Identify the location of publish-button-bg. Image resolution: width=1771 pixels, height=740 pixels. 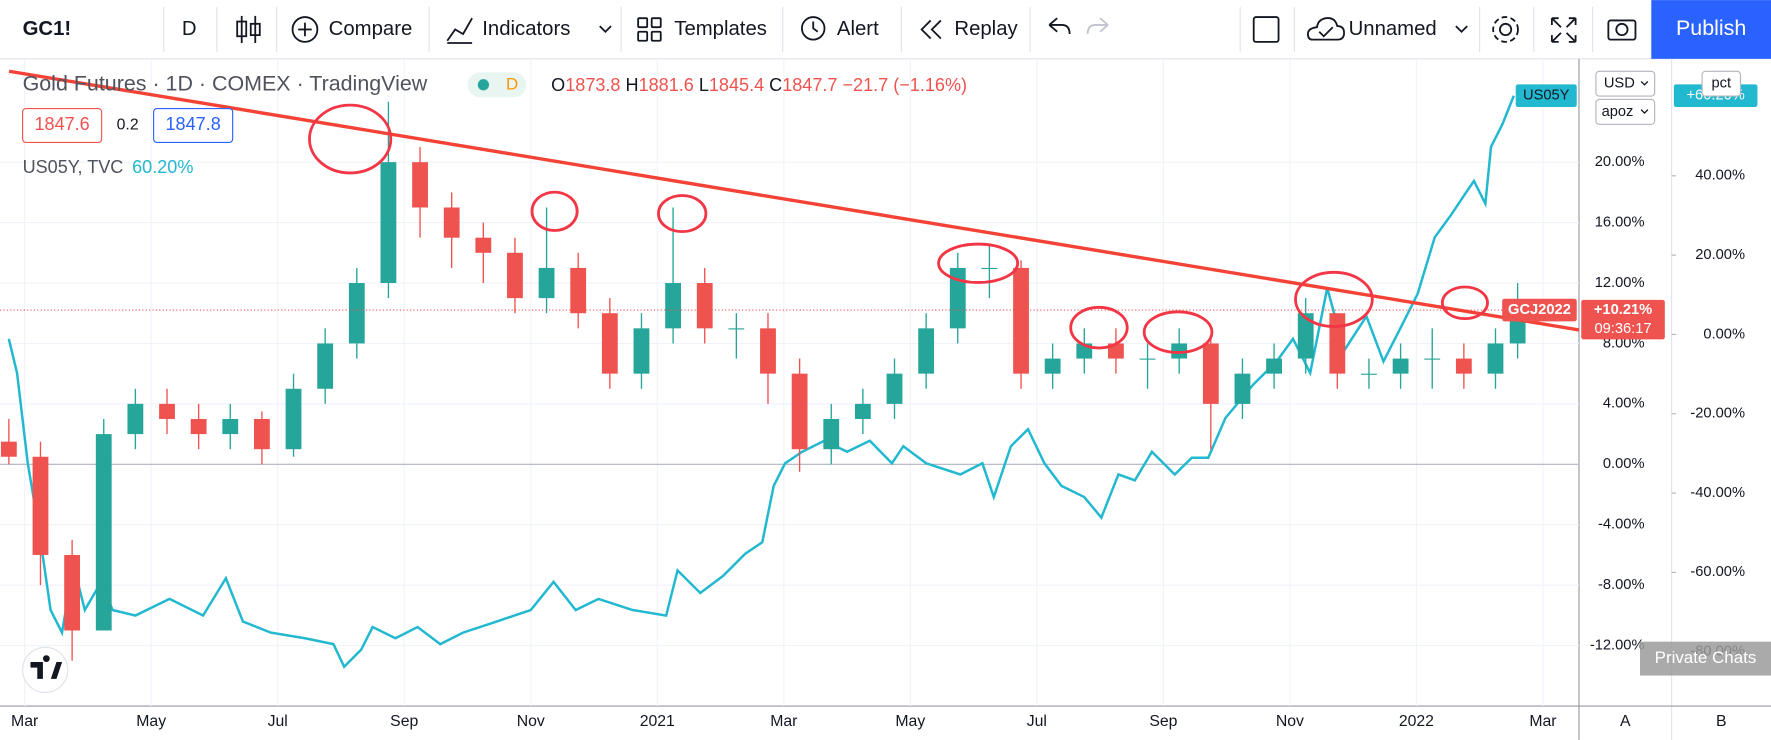
(1711, 29).